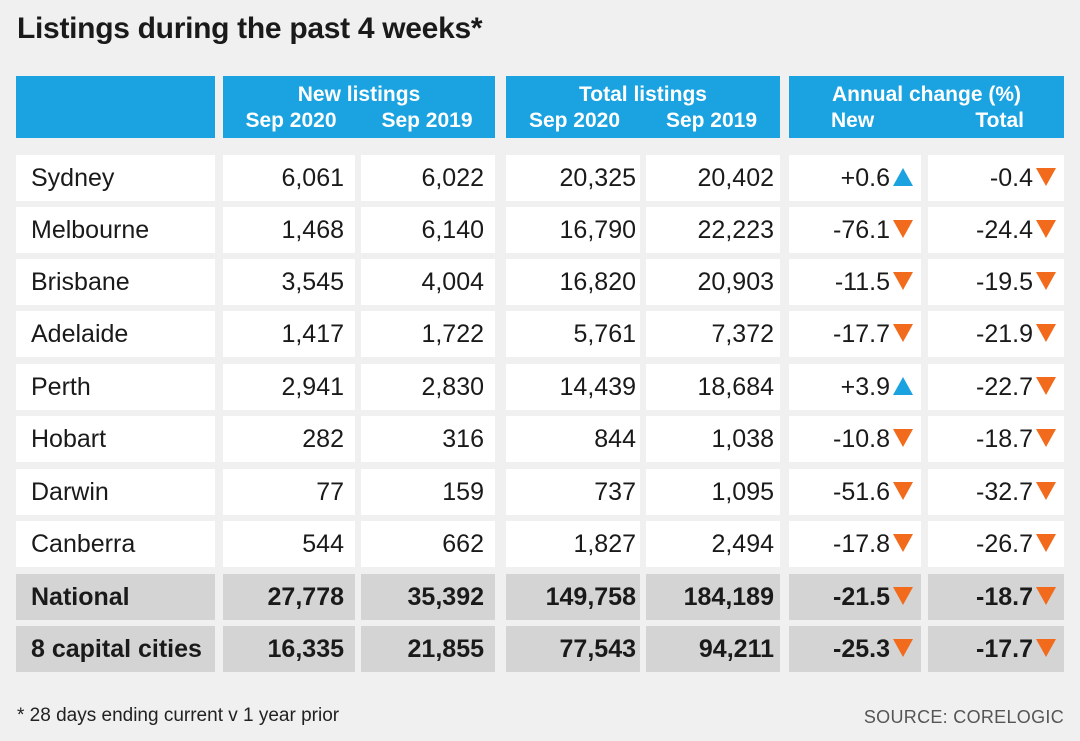 This screenshot has width=1080, height=741. What do you see at coordinates (861, 649) in the screenshot?
I see `annual-change-value: -25.3` at bounding box center [861, 649].